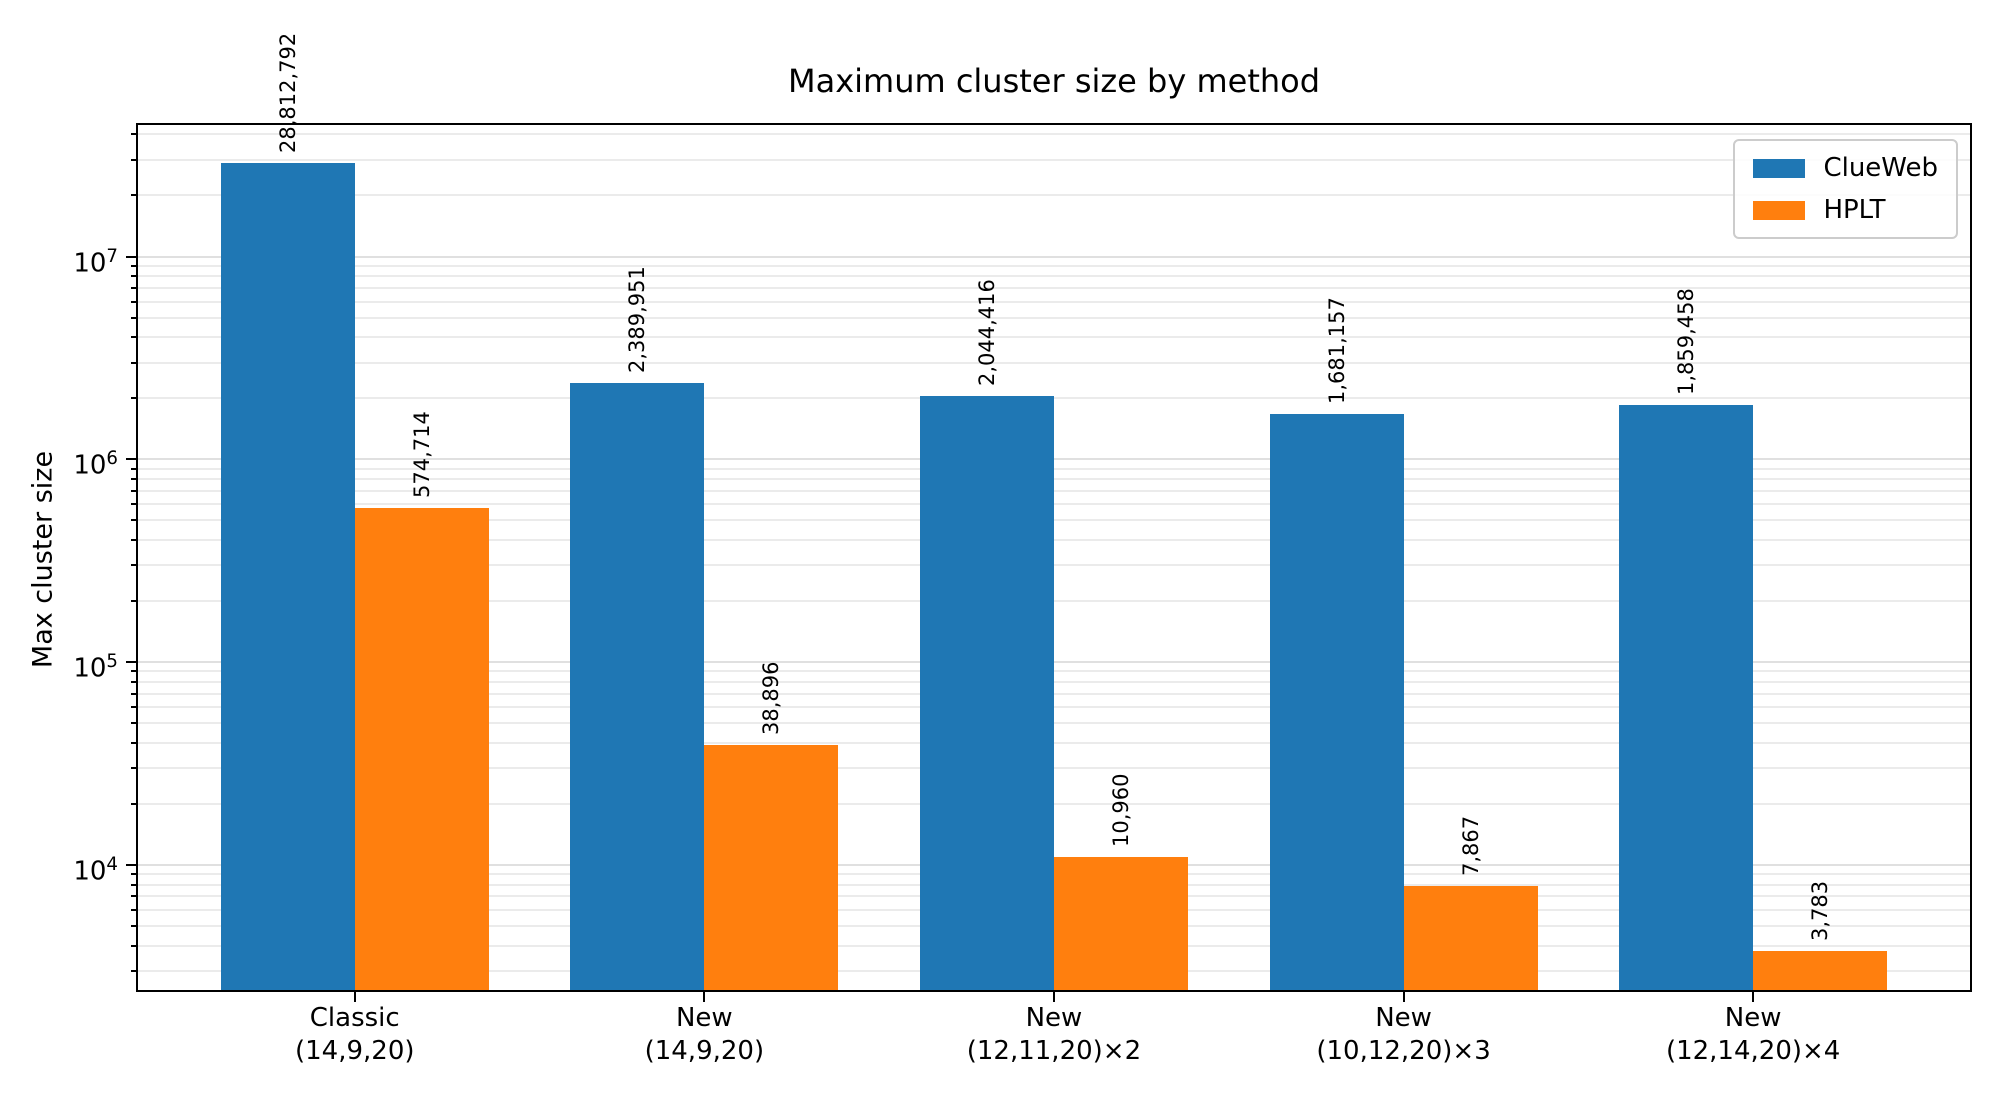 The image size is (2000, 1100). Describe the element at coordinates (1820, 910) in the screenshot. I see `bar-value-label: 3,783` at that location.